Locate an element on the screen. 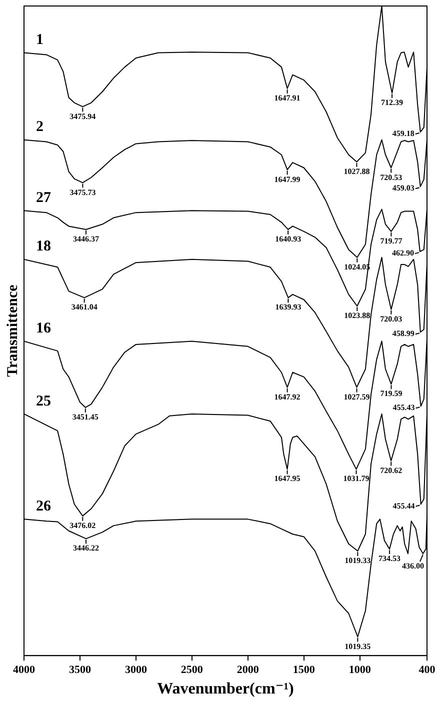 The width and height of the screenshot is (439, 701). x-tick-label: 3000 is located at coordinates (136, 670).